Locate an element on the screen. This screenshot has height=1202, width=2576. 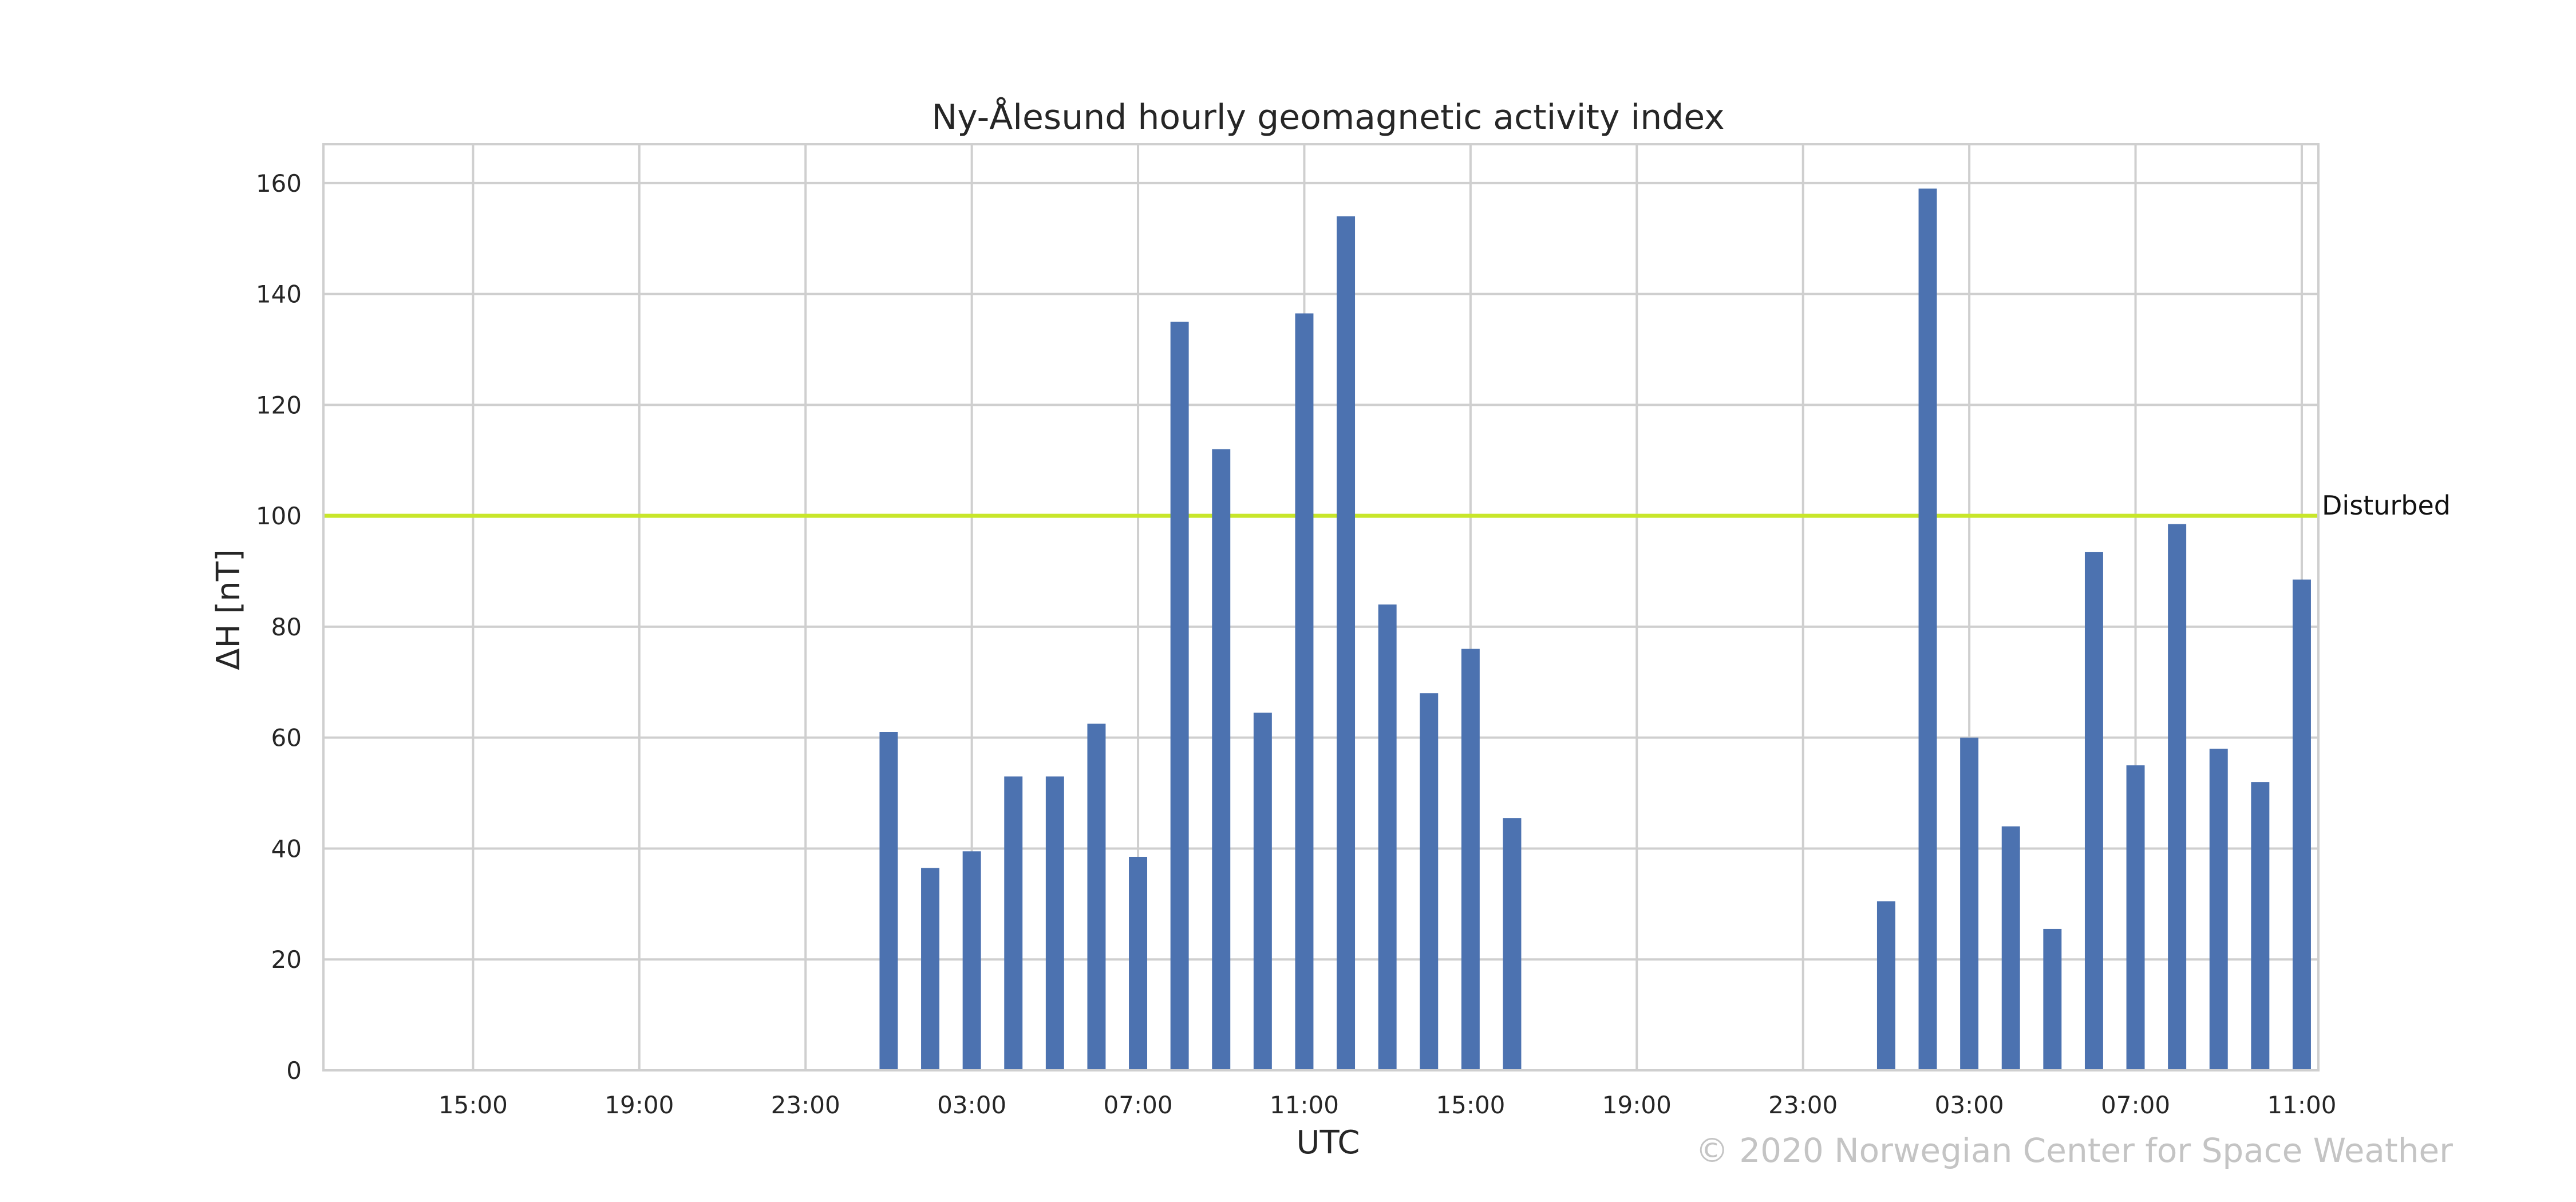
y-tick-labels: 0 20 40 60 80 100 120 140 160 is located at coordinates (279, 627).